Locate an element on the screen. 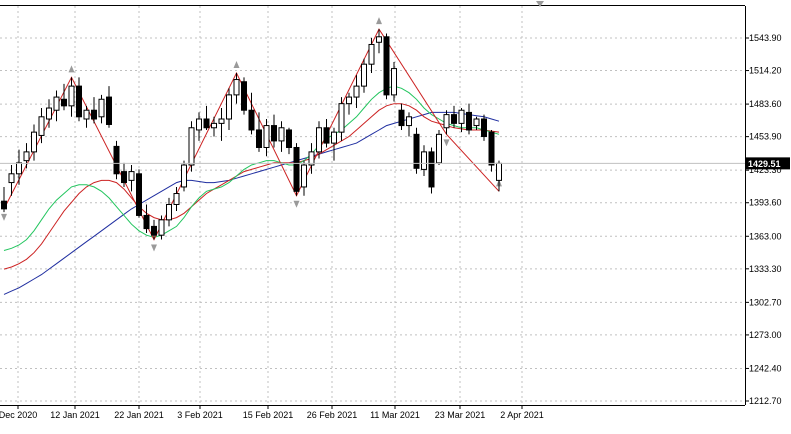 This screenshot has height=434, width=791. fractal-arrow-icon is located at coordinates (236, 64).